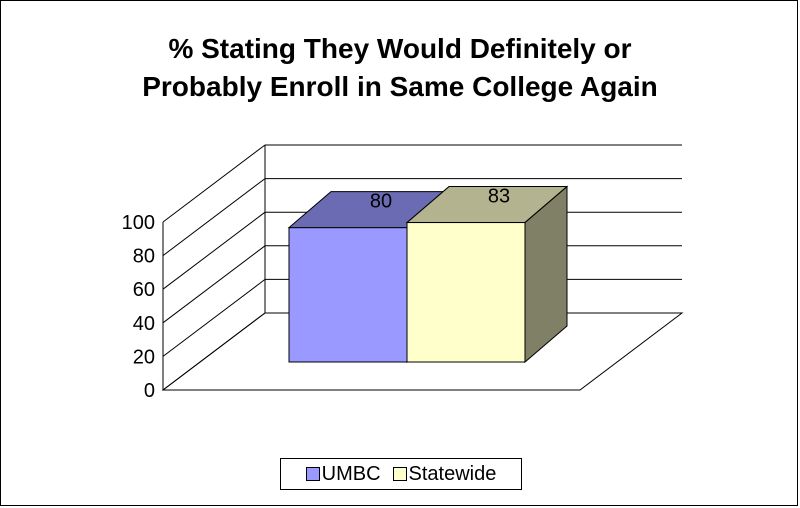 The height and width of the screenshot is (508, 800). What do you see at coordinates (400, 48) in the screenshot?
I see `chart-title-line-1: % Stating They Would Definitely or` at bounding box center [400, 48].